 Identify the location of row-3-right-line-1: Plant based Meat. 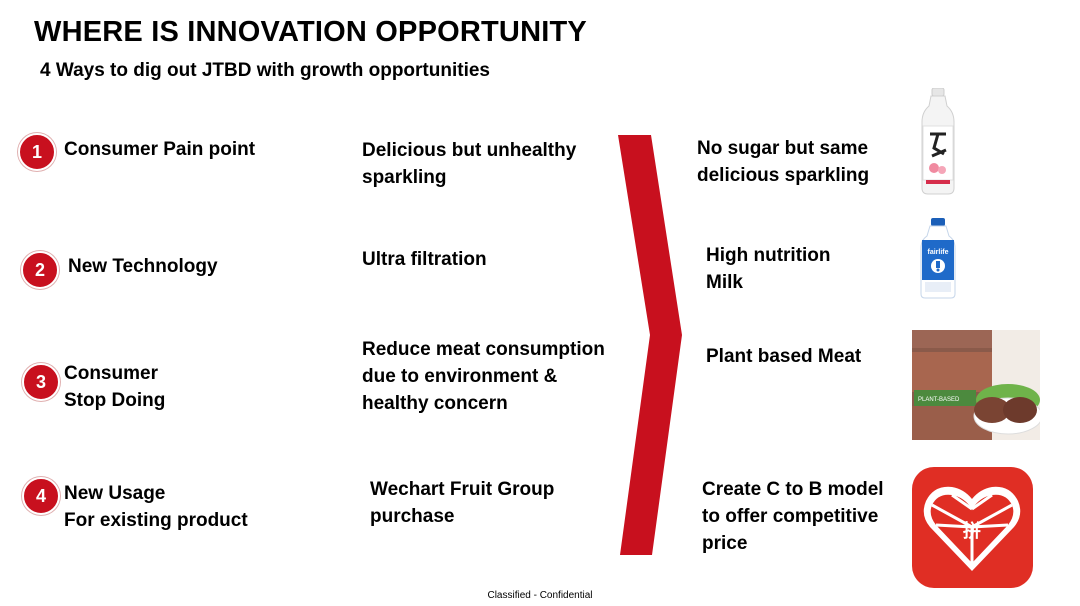
(784, 356).